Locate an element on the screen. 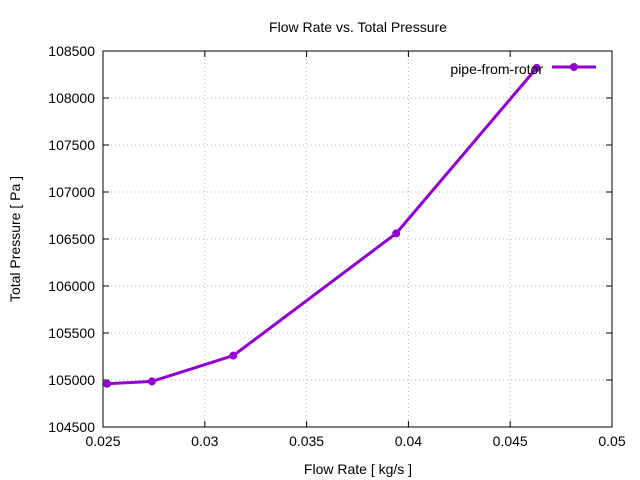 Image resolution: width=640 pixels, height=480 pixels. y-tick-label: 106500 is located at coordinates (71, 239).